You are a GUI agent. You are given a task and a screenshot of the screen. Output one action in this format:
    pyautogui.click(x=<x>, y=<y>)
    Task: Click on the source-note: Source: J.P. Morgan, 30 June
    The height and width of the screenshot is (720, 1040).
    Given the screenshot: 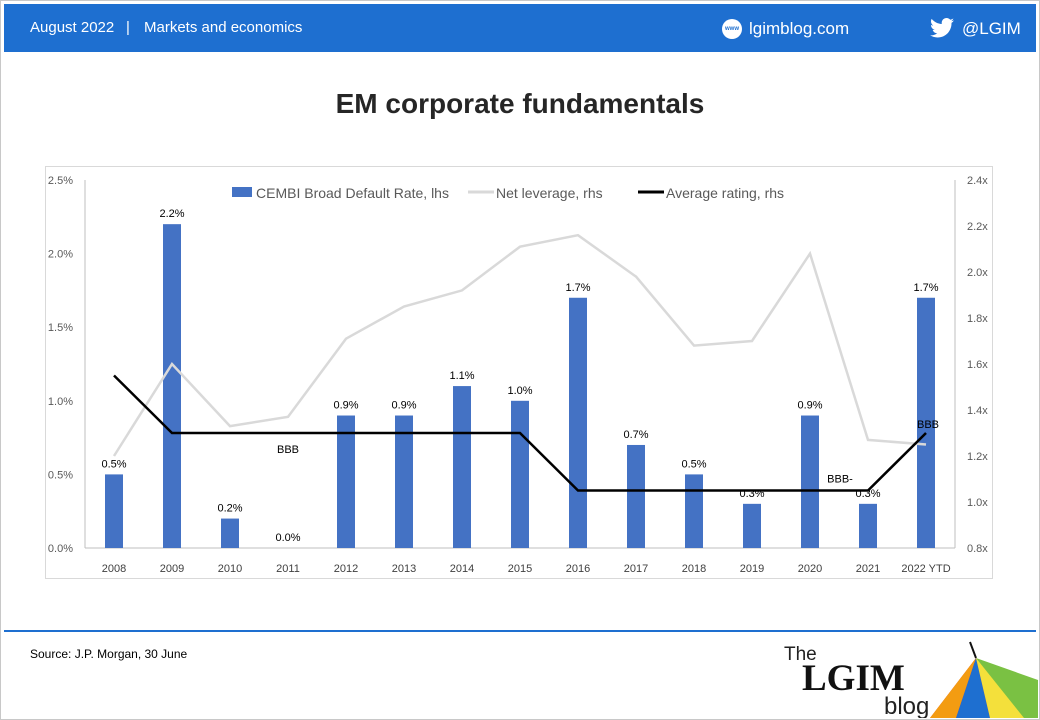 What is the action you would take?
    pyautogui.click(x=109, y=654)
    